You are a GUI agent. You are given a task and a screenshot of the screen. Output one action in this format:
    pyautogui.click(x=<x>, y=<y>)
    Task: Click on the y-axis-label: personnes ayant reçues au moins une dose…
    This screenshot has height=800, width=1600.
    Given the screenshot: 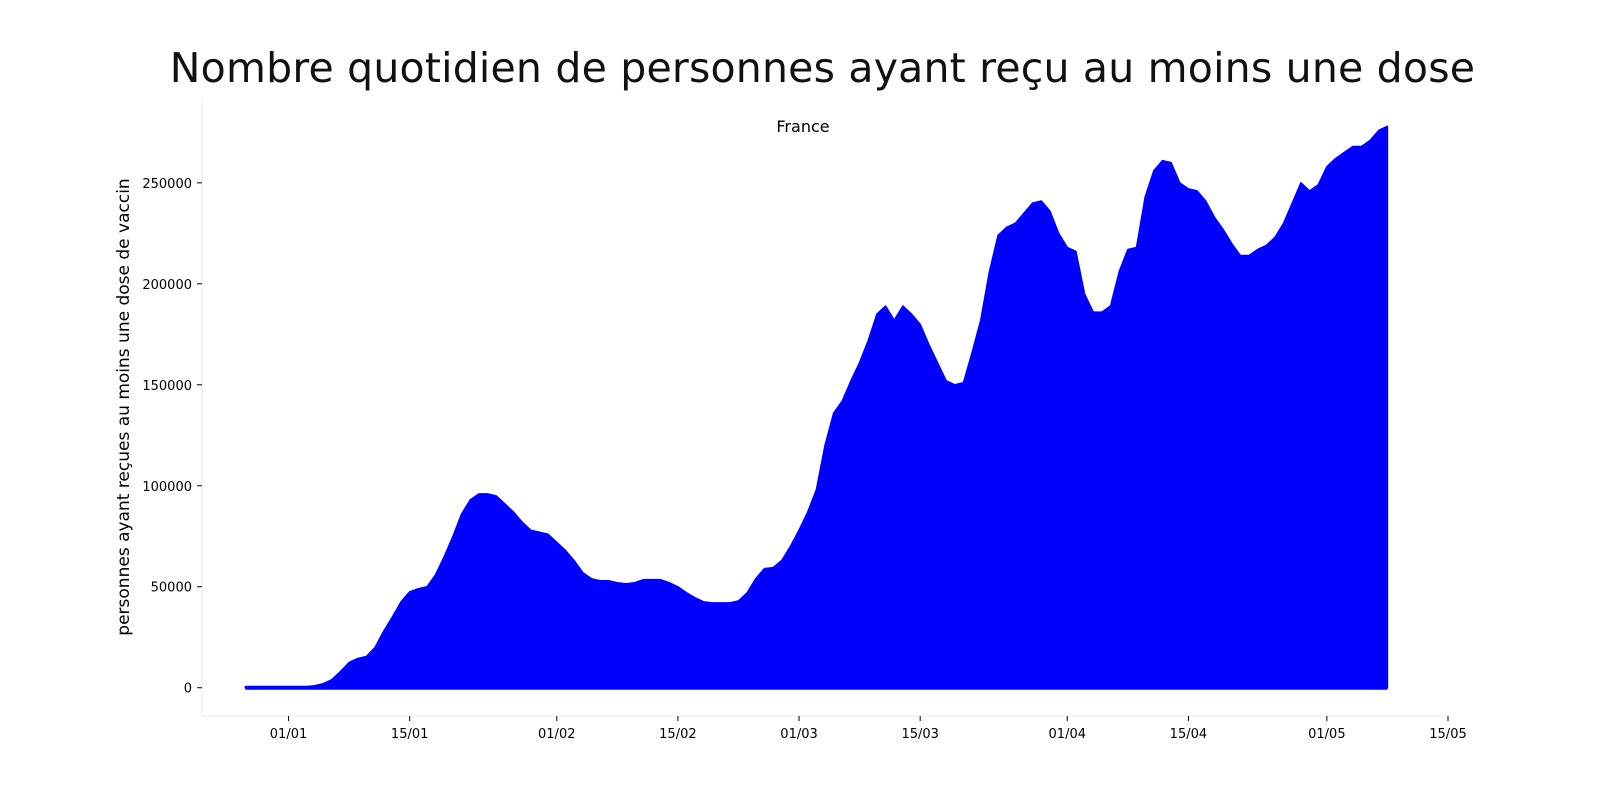 What is the action you would take?
    pyautogui.click(x=124, y=406)
    